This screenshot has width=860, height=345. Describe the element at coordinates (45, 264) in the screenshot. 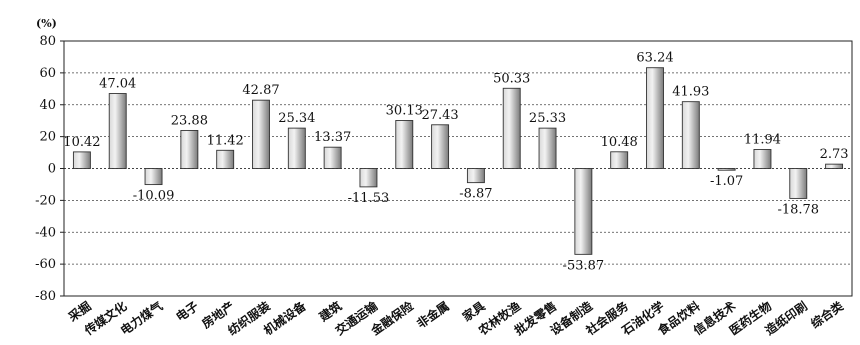

I see `y-tick-label: -60` at that location.